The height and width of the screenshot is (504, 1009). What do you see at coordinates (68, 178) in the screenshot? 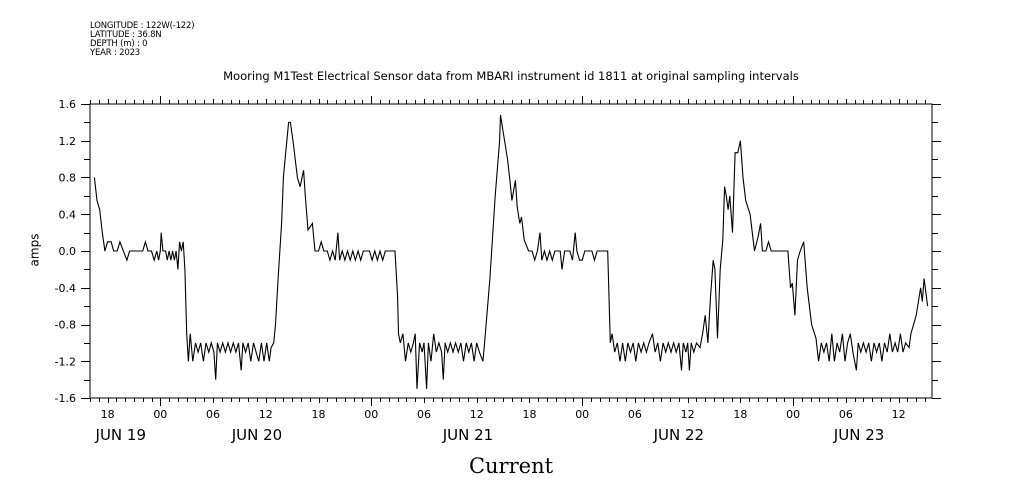
I see `y-tick-label: 0.8` at bounding box center [68, 178].